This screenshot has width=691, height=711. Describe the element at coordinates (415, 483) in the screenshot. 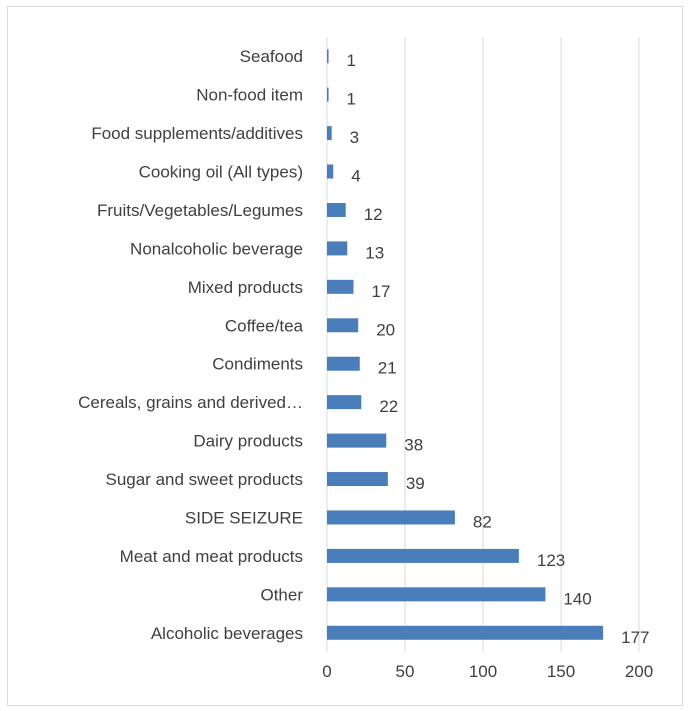

I see `data-label: 39` at that location.